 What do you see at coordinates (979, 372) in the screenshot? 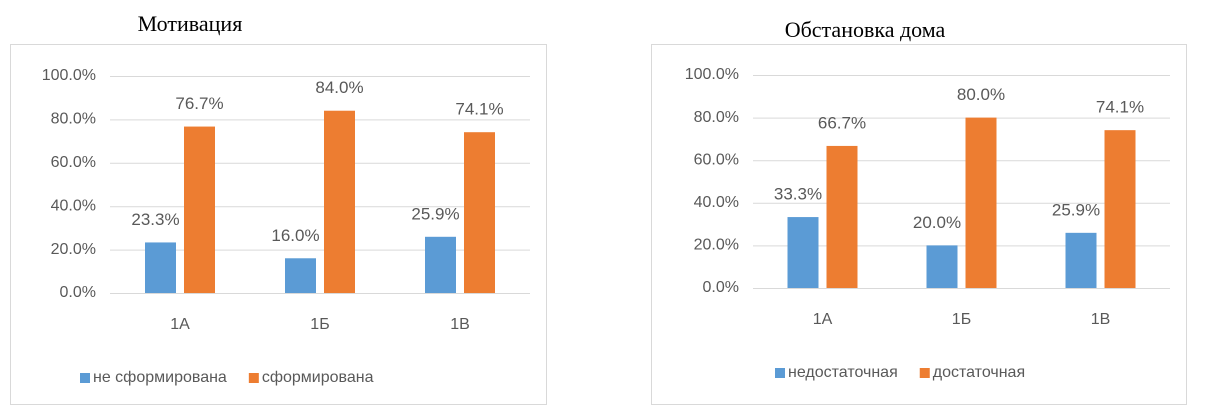
I see `legend-label: достаточная` at bounding box center [979, 372].